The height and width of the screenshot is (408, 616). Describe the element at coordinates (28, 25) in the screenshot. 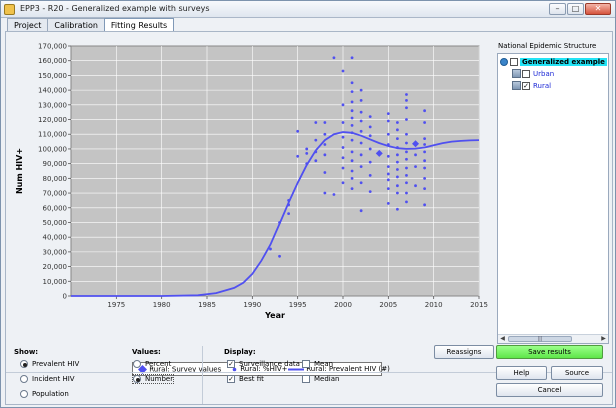

I see `tab-project: Project` at that location.